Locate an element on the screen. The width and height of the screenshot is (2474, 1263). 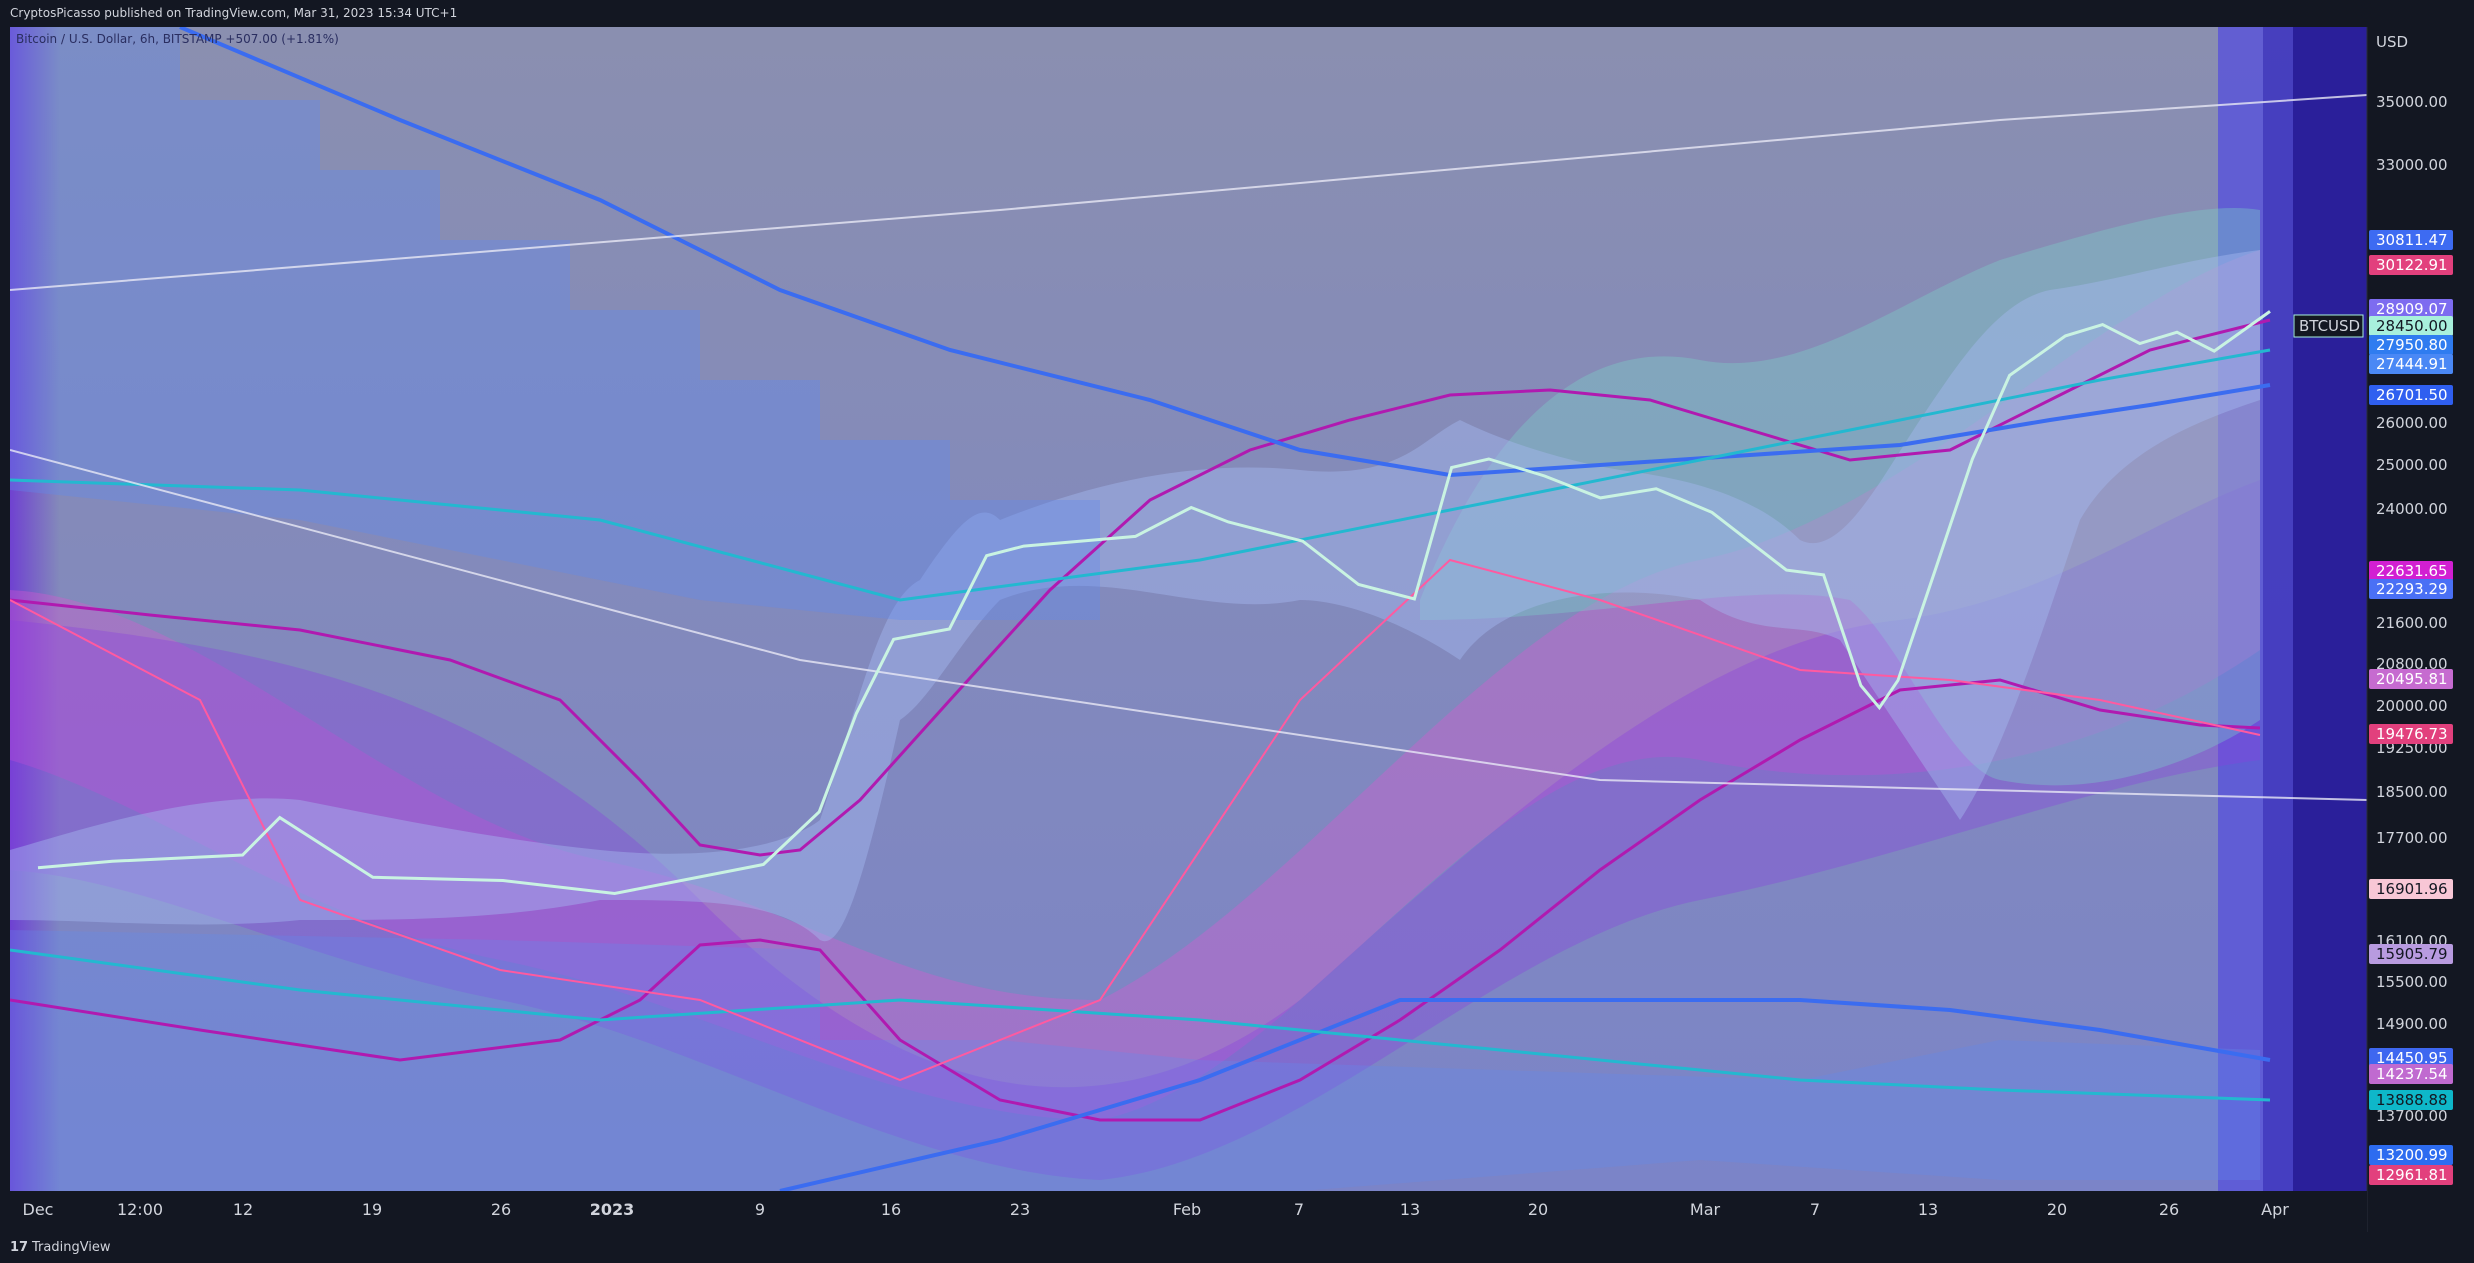
symbol-tag: BTCUSD is located at coordinates (2328, 326).